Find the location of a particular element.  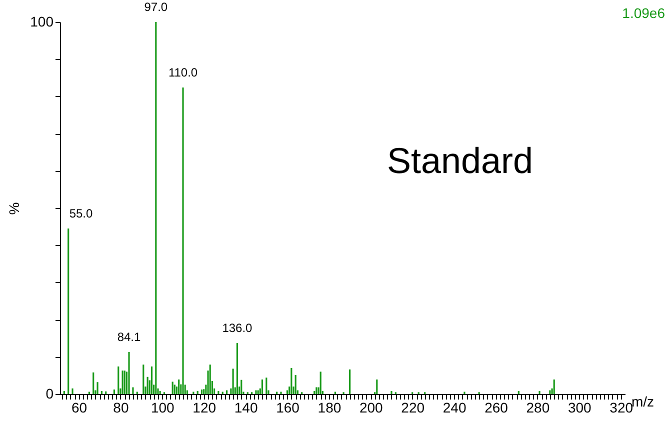

x-tick-label: 260 is located at coordinates (496, 408).